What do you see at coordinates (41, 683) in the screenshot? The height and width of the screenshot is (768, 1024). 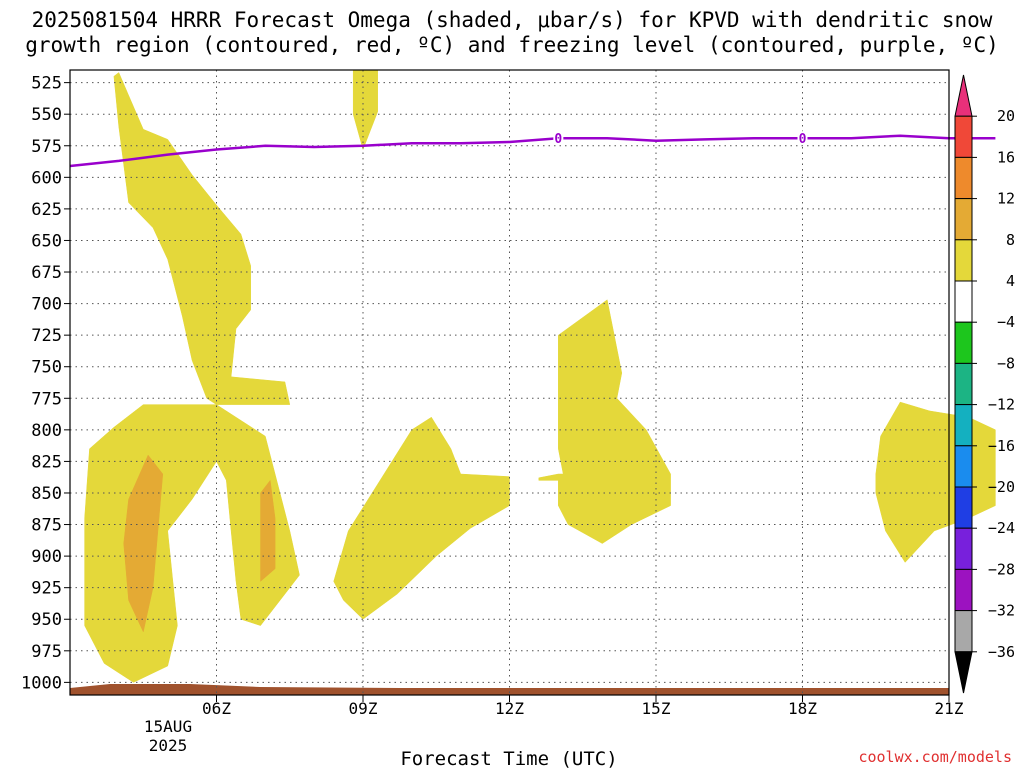 I see `y-tick-label: 1000` at bounding box center [41, 683].